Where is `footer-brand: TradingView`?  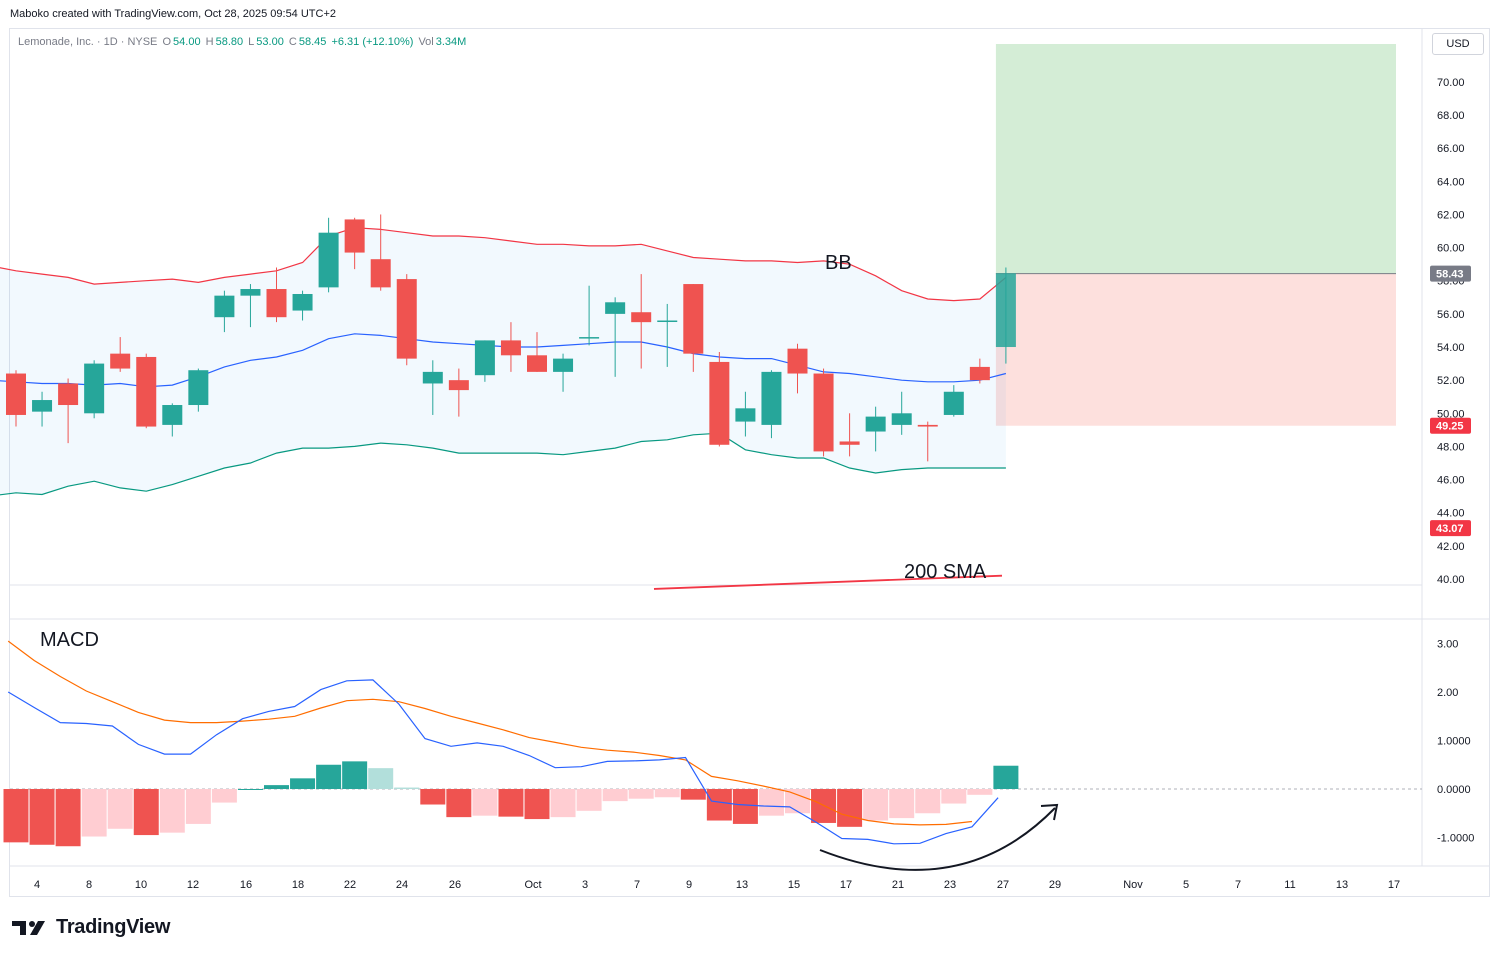 footer-brand: TradingView is located at coordinates (91, 927).